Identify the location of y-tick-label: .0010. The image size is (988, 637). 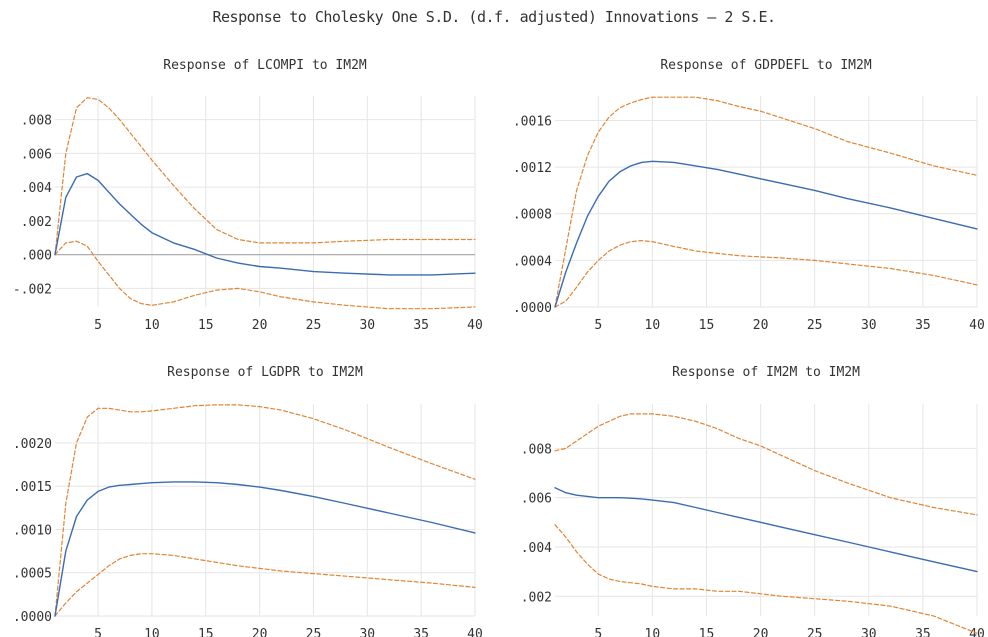
(32, 530).